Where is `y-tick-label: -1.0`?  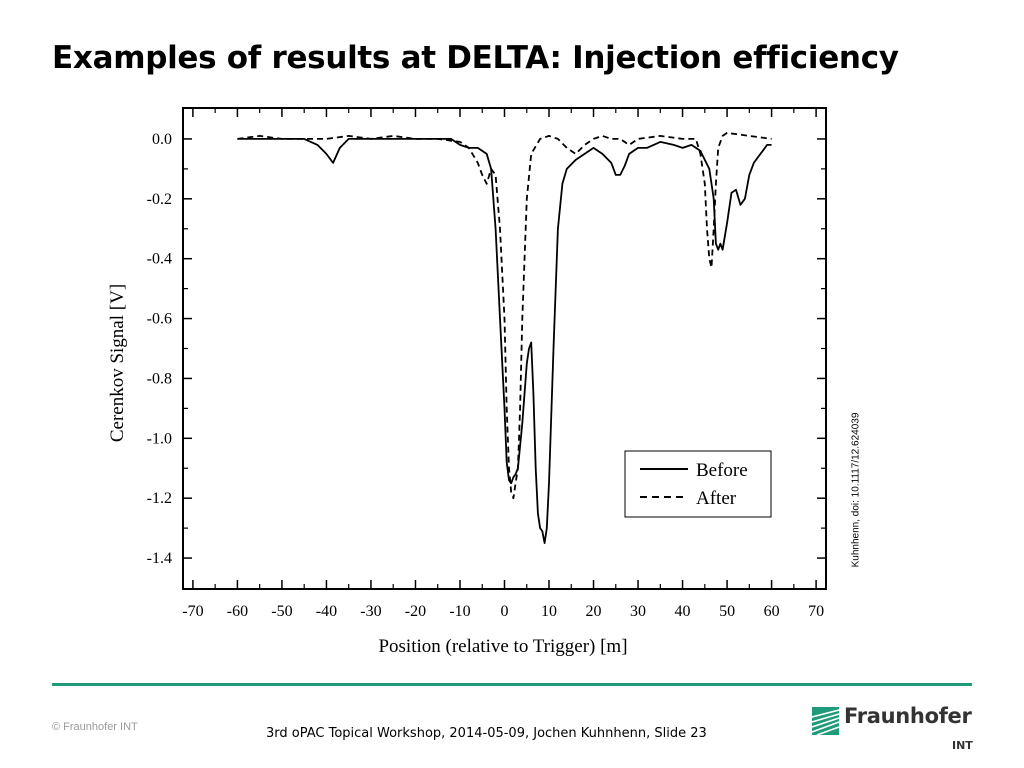
y-tick-label: -1.0 is located at coordinates (159, 438).